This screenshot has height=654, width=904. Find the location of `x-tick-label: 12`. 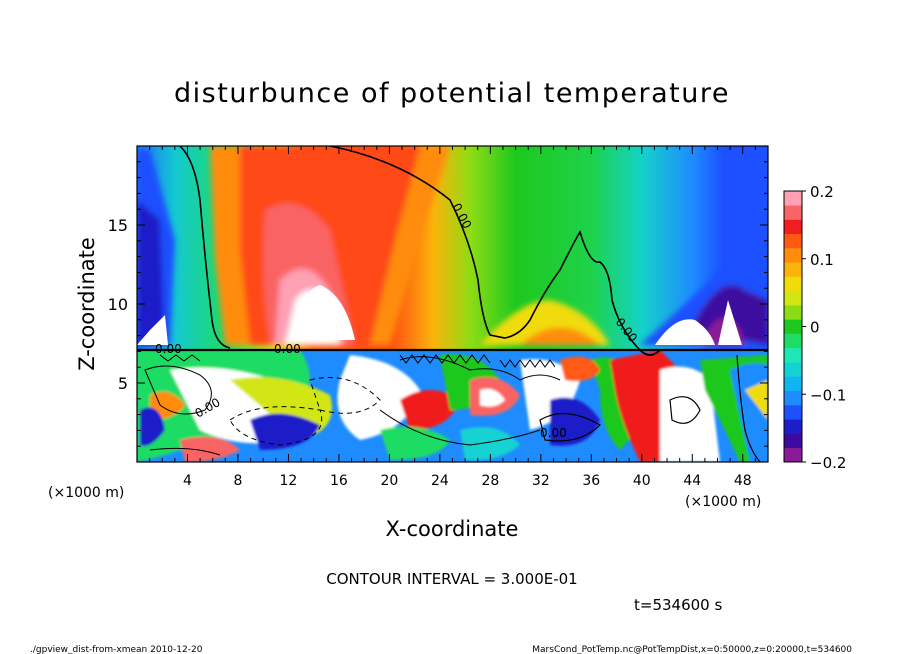

x-tick-label: 12 is located at coordinates (289, 481).